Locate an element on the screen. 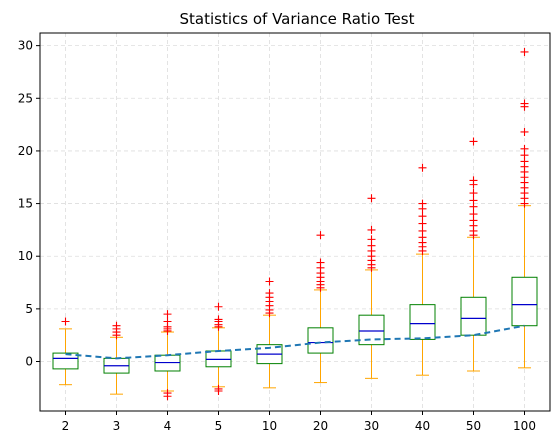  x-tick-label: 2 is located at coordinates (66, 426).